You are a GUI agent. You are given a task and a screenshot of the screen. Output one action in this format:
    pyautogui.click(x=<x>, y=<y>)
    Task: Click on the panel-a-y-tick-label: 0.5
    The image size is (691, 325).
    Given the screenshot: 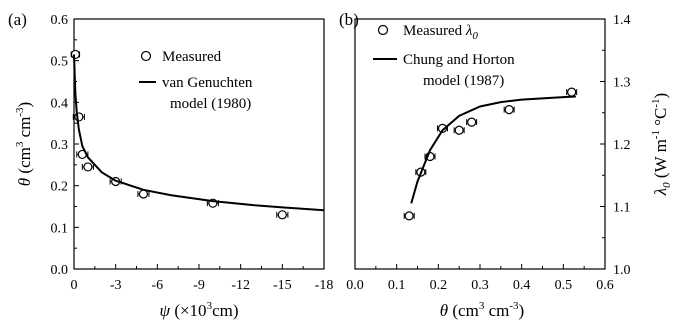 What is the action you would take?
    pyautogui.click(x=60, y=62)
    